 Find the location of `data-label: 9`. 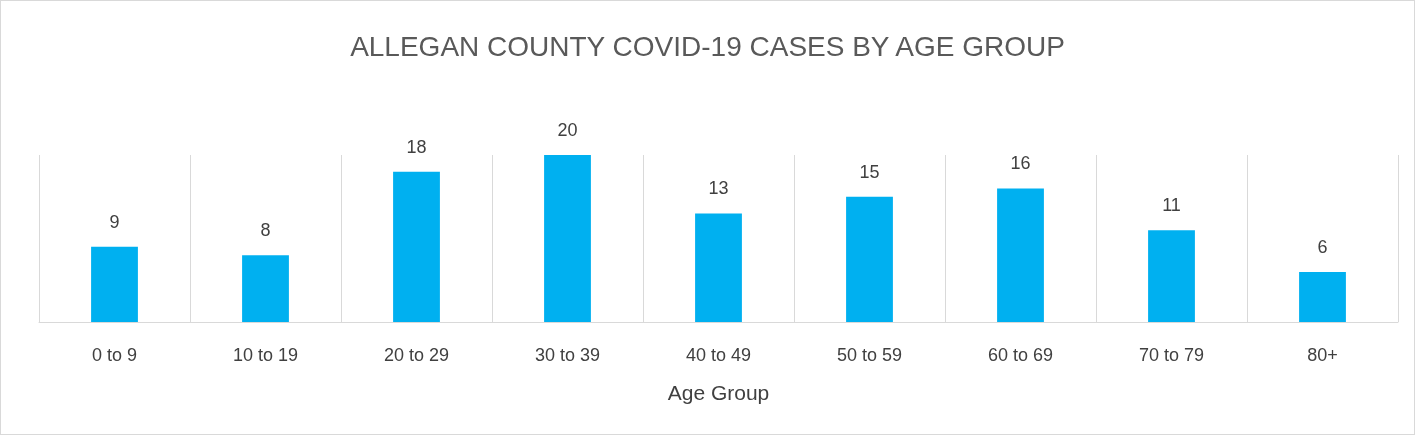

data-label: 9 is located at coordinates (114, 221).